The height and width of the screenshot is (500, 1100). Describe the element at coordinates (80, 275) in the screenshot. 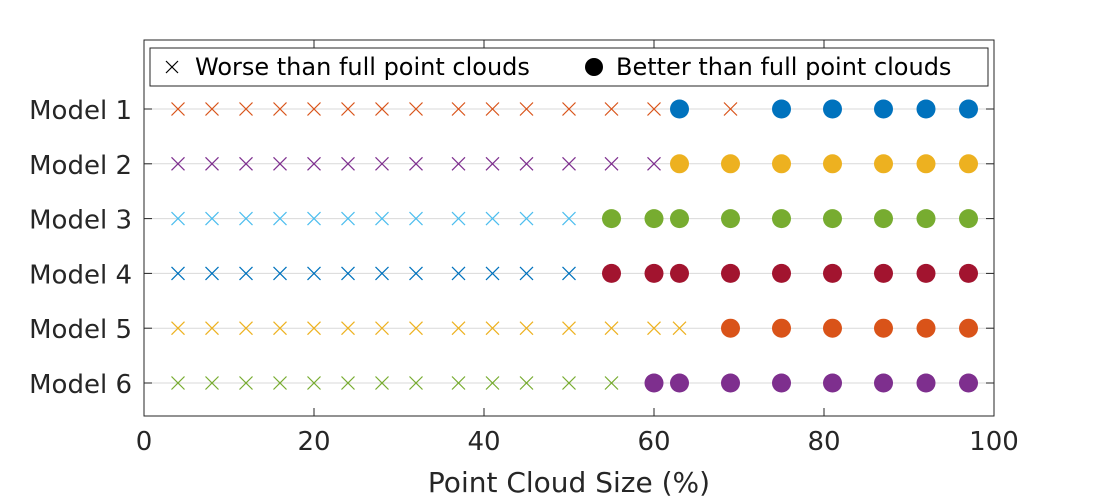

I see `y-tick-label: Model 4` at that location.